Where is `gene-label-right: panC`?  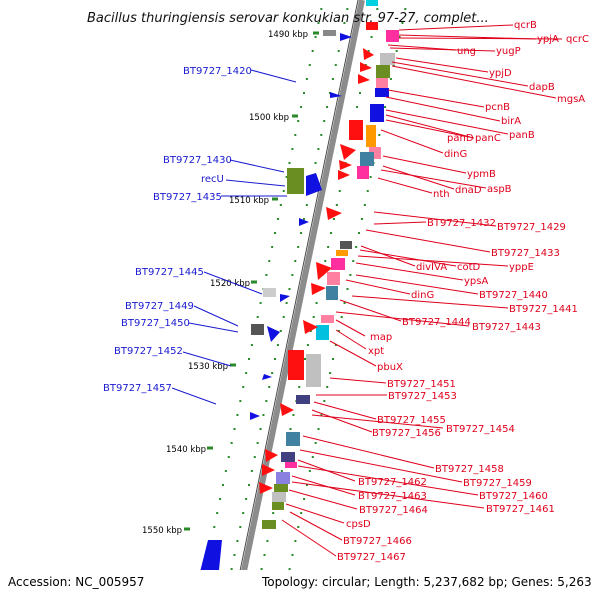 gene-label-right: panC is located at coordinates (488, 138).